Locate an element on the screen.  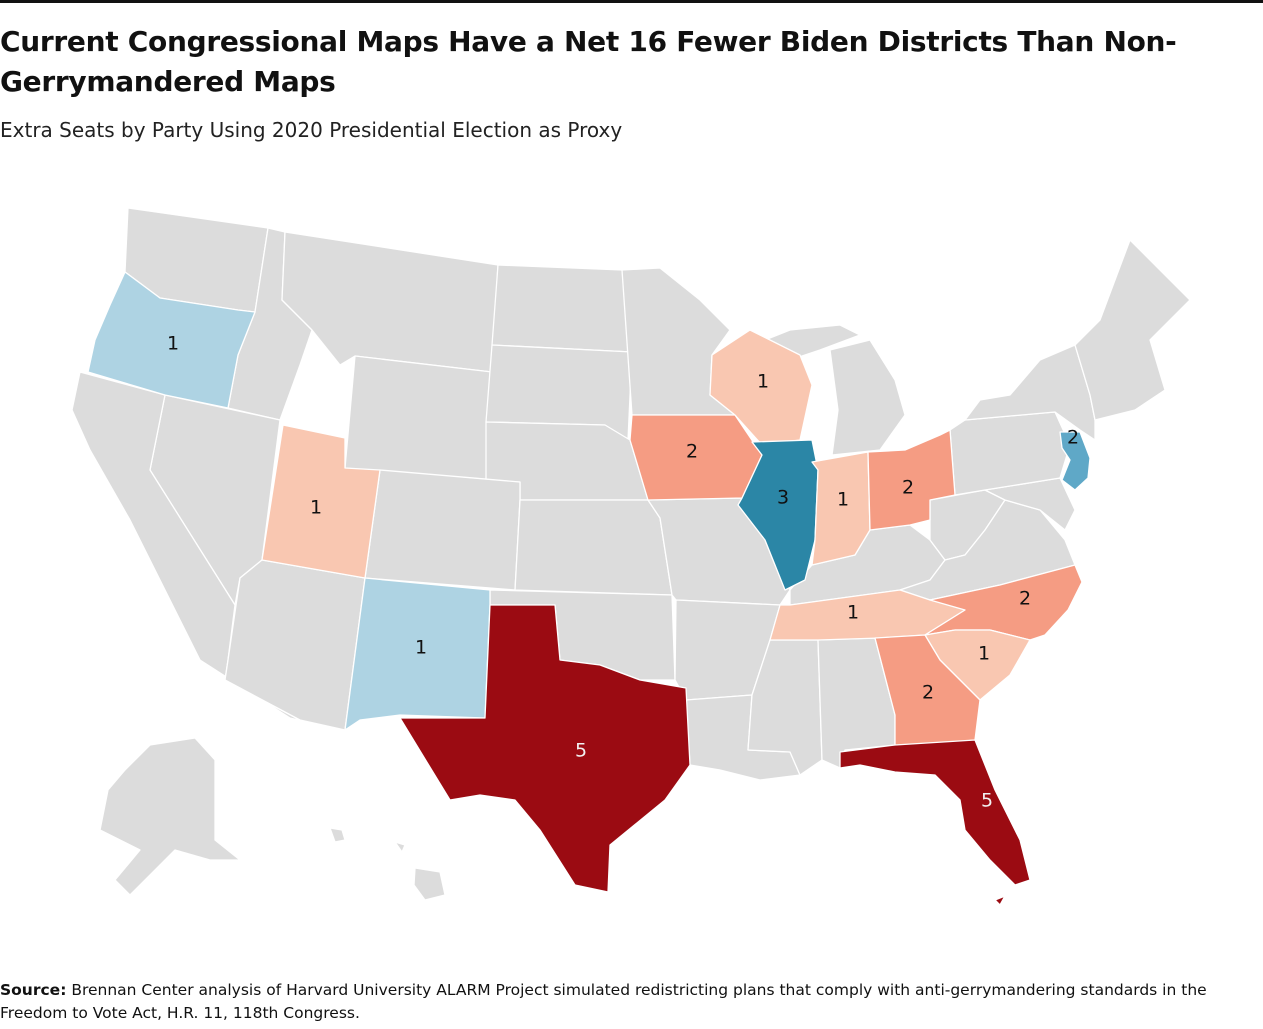
state-texas is located at coordinates (545, 748).